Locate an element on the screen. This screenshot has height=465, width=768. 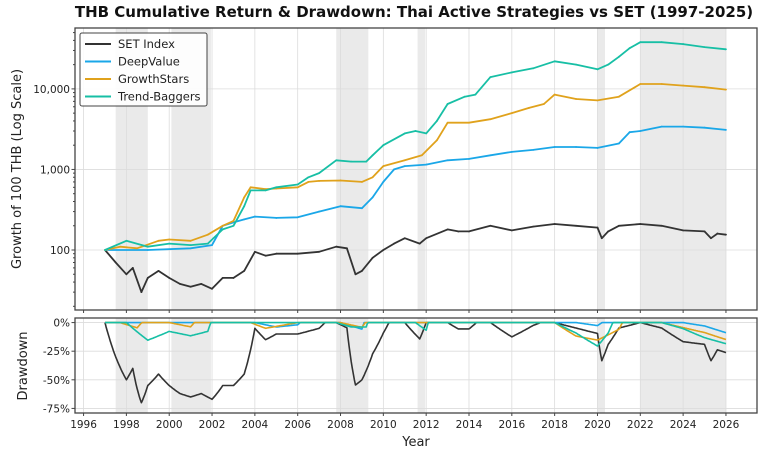
drawdown-y-axis-label: Drawdown is located at coordinates (23, 365).